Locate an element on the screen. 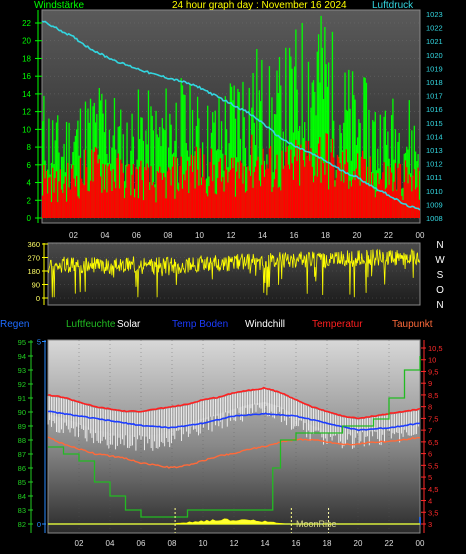 Image resolution: width=466 pixels, height=554 pixels. wind-tick-label: 18 is located at coordinates (26, 58).